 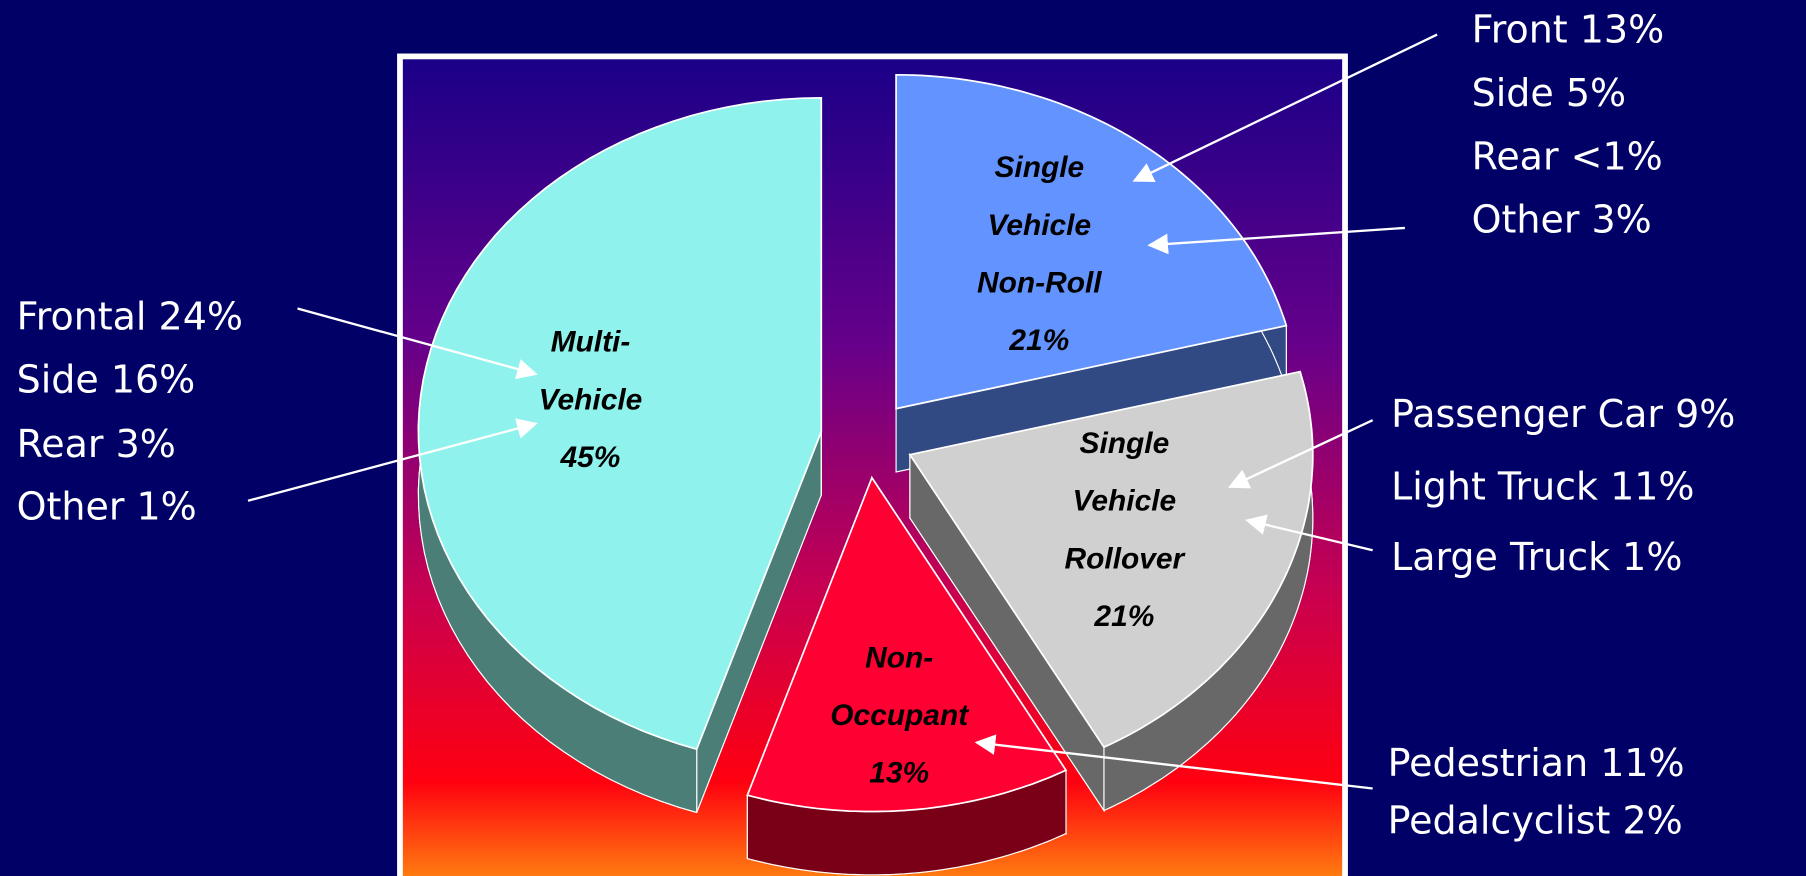 I want to click on annotation: Rear <1%, so click(x=1567, y=156).